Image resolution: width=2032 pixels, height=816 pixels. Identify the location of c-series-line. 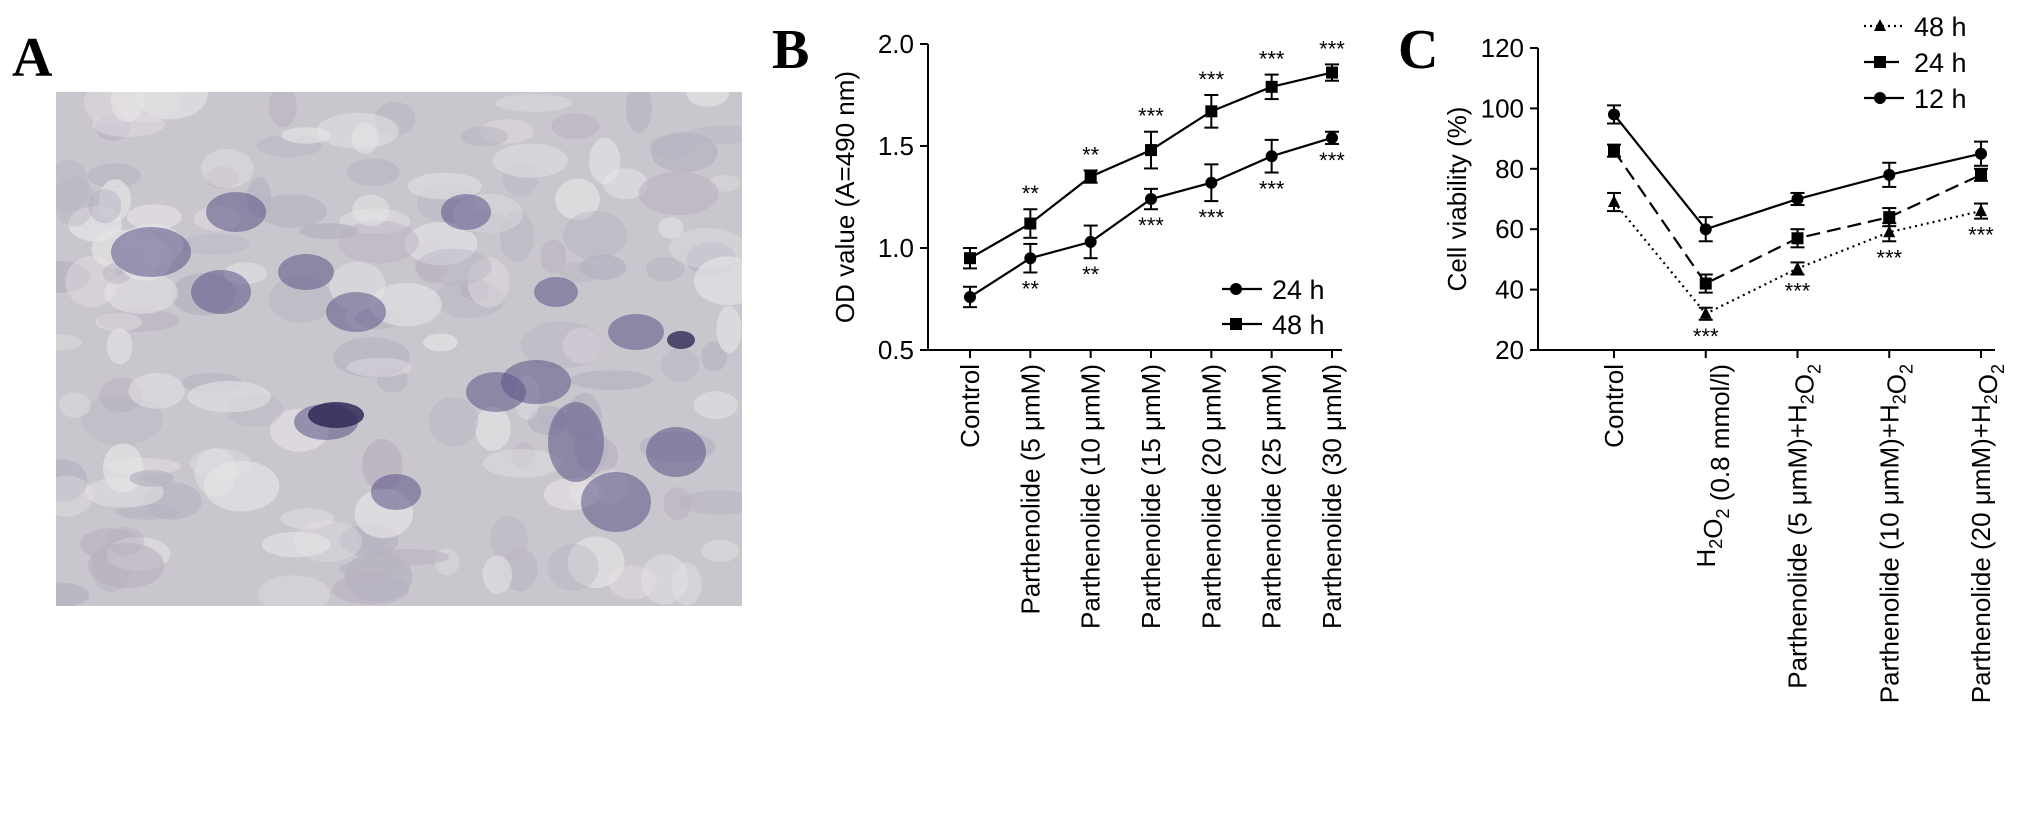
(1797, 172).